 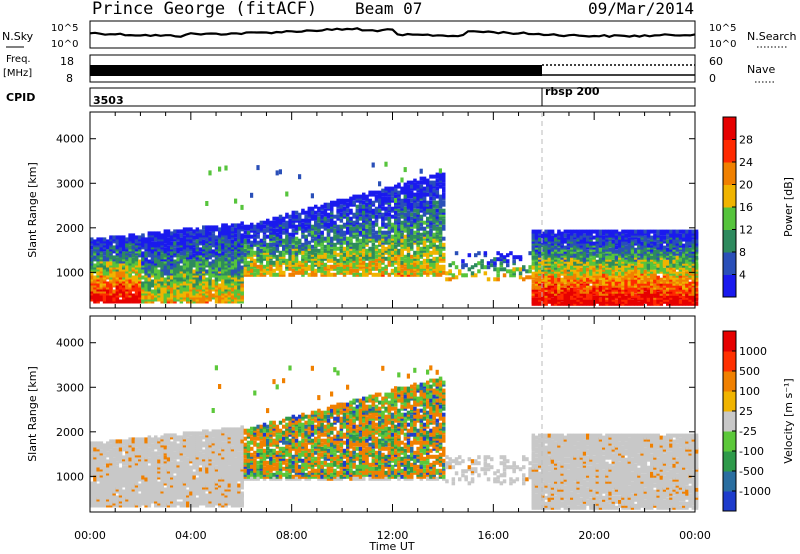 I want to click on cpid-strip: CPID 3503 rbsp 200, so click(x=351, y=96).